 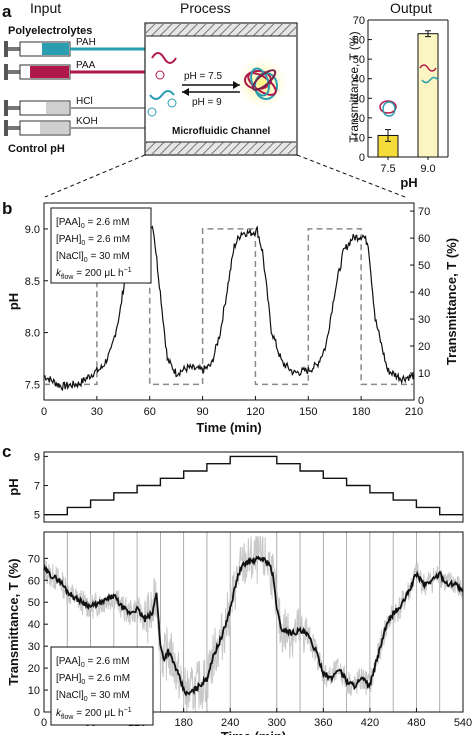 I want to click on b-ylabel-left: pH, so click(x=13, y=301).